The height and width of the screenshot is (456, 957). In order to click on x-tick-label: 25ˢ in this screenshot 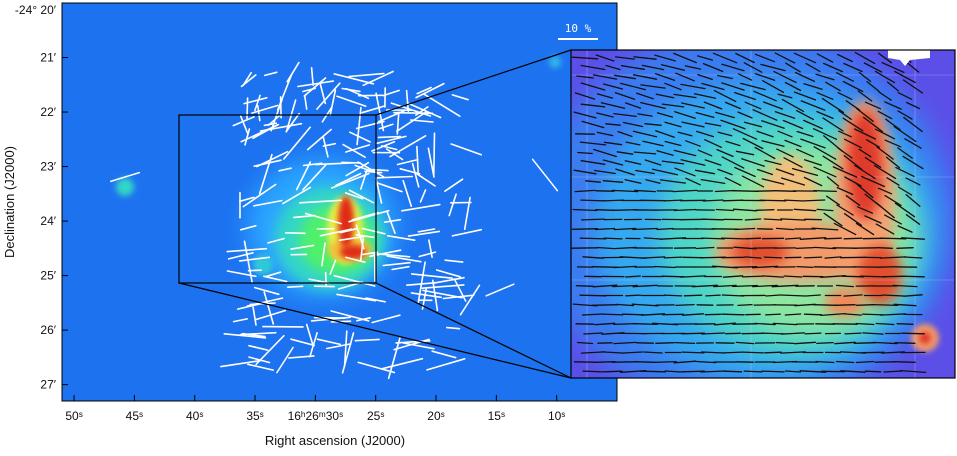, I will do `click(375, 416)`.